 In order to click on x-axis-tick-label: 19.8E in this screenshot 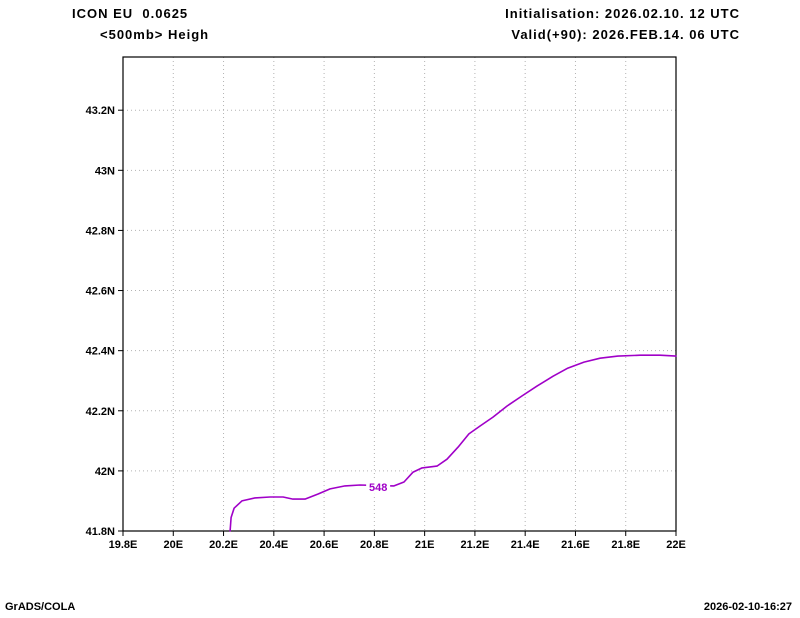, I will do `click(123, 545)`.